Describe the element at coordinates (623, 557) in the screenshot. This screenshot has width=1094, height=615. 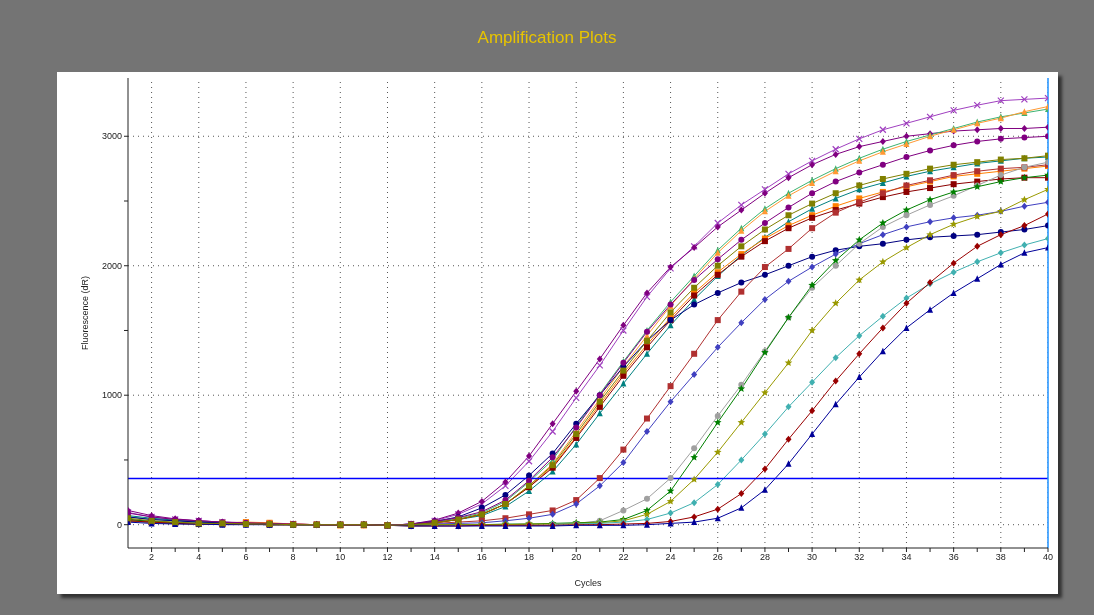
I see `x-tick-label: 22` at that location.